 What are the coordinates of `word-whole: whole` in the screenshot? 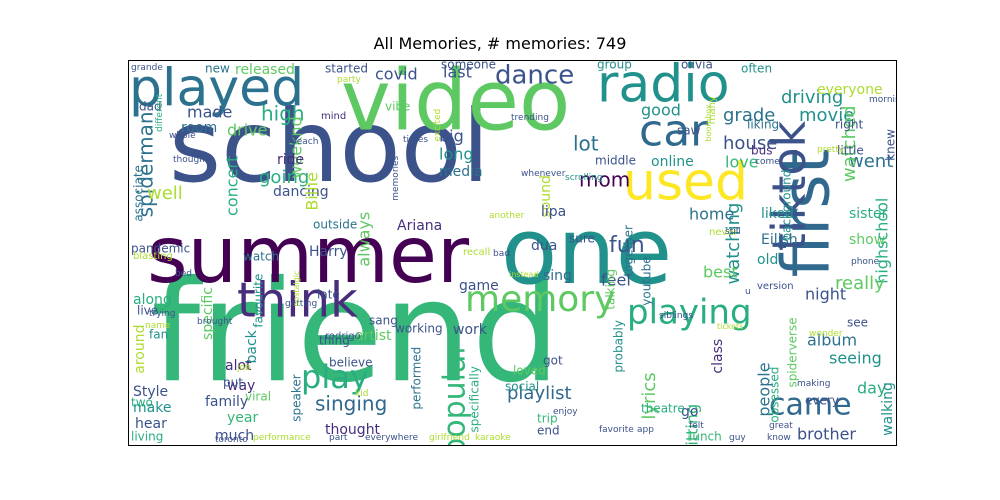 It's located at (182, 136).